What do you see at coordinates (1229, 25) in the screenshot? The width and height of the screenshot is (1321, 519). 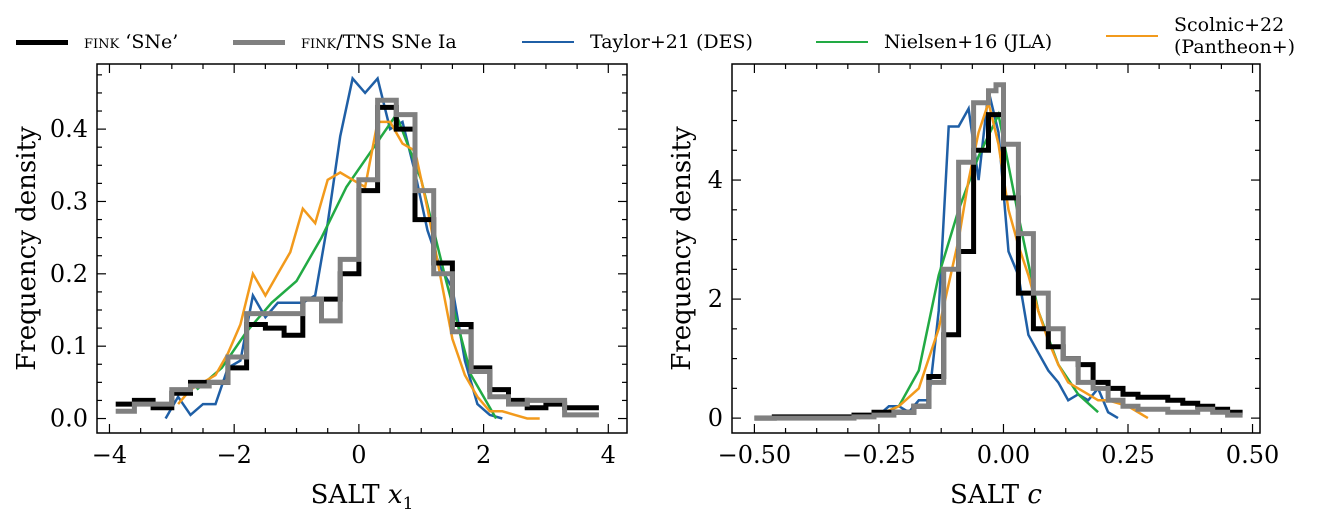 I see `legend-label-scolnic-line1: Scolnic+22` at bounding box center [1229, 25].